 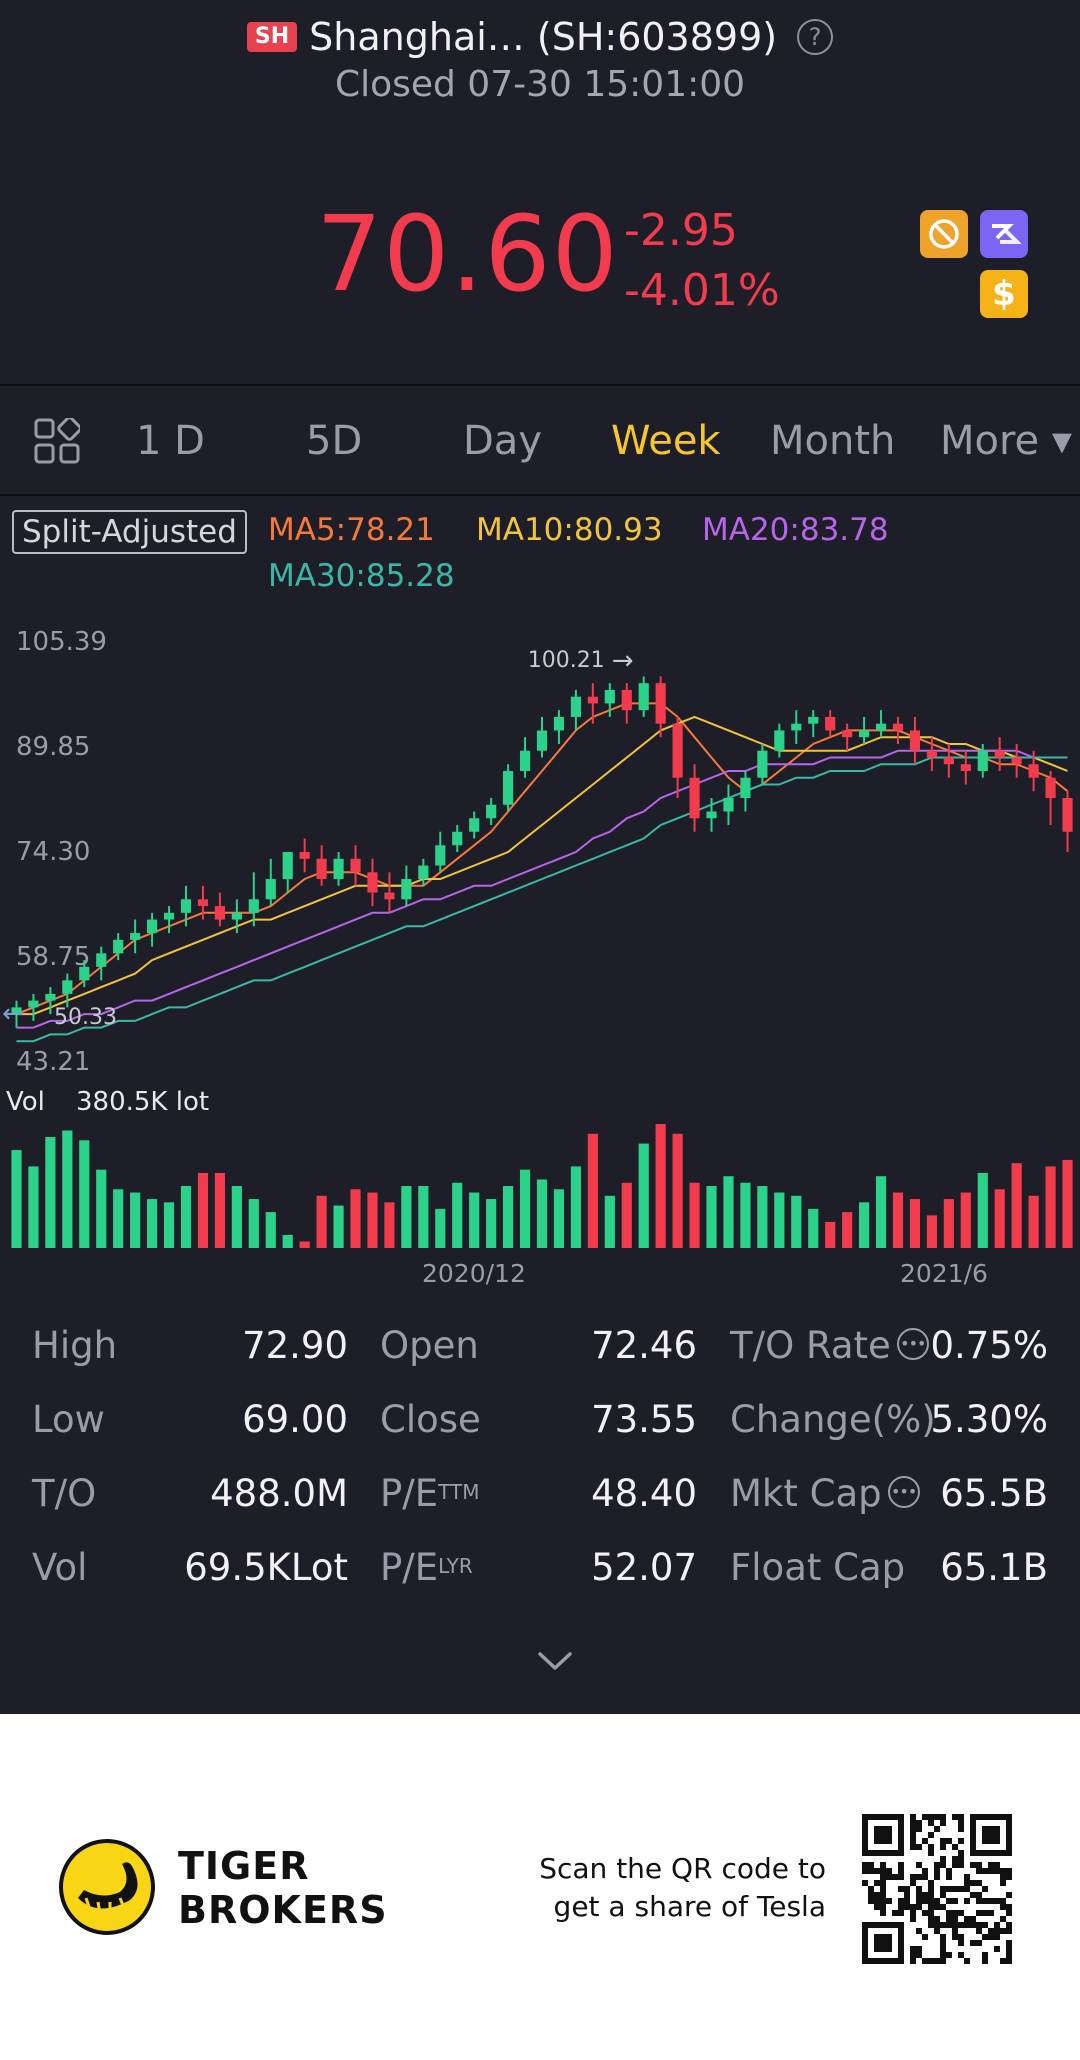 What do you see at coordinates (555, 1661) in the screenshot?
I see `chevron-down-icon` at bounding box center [555, 1661].